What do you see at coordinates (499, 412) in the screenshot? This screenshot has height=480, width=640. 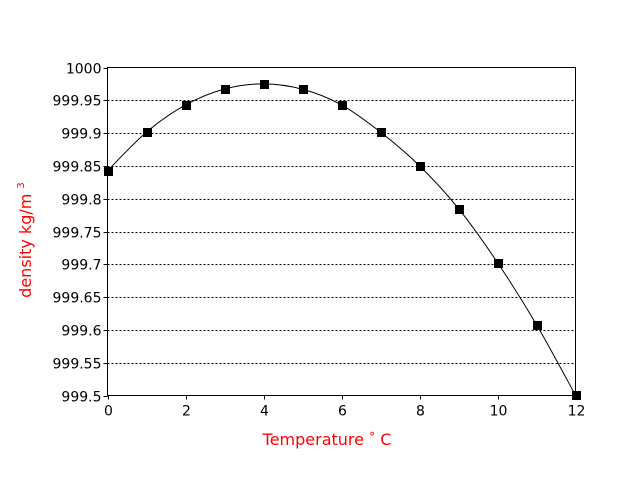 I see `x-tick-label: 10` at bounding box center [499, 412].